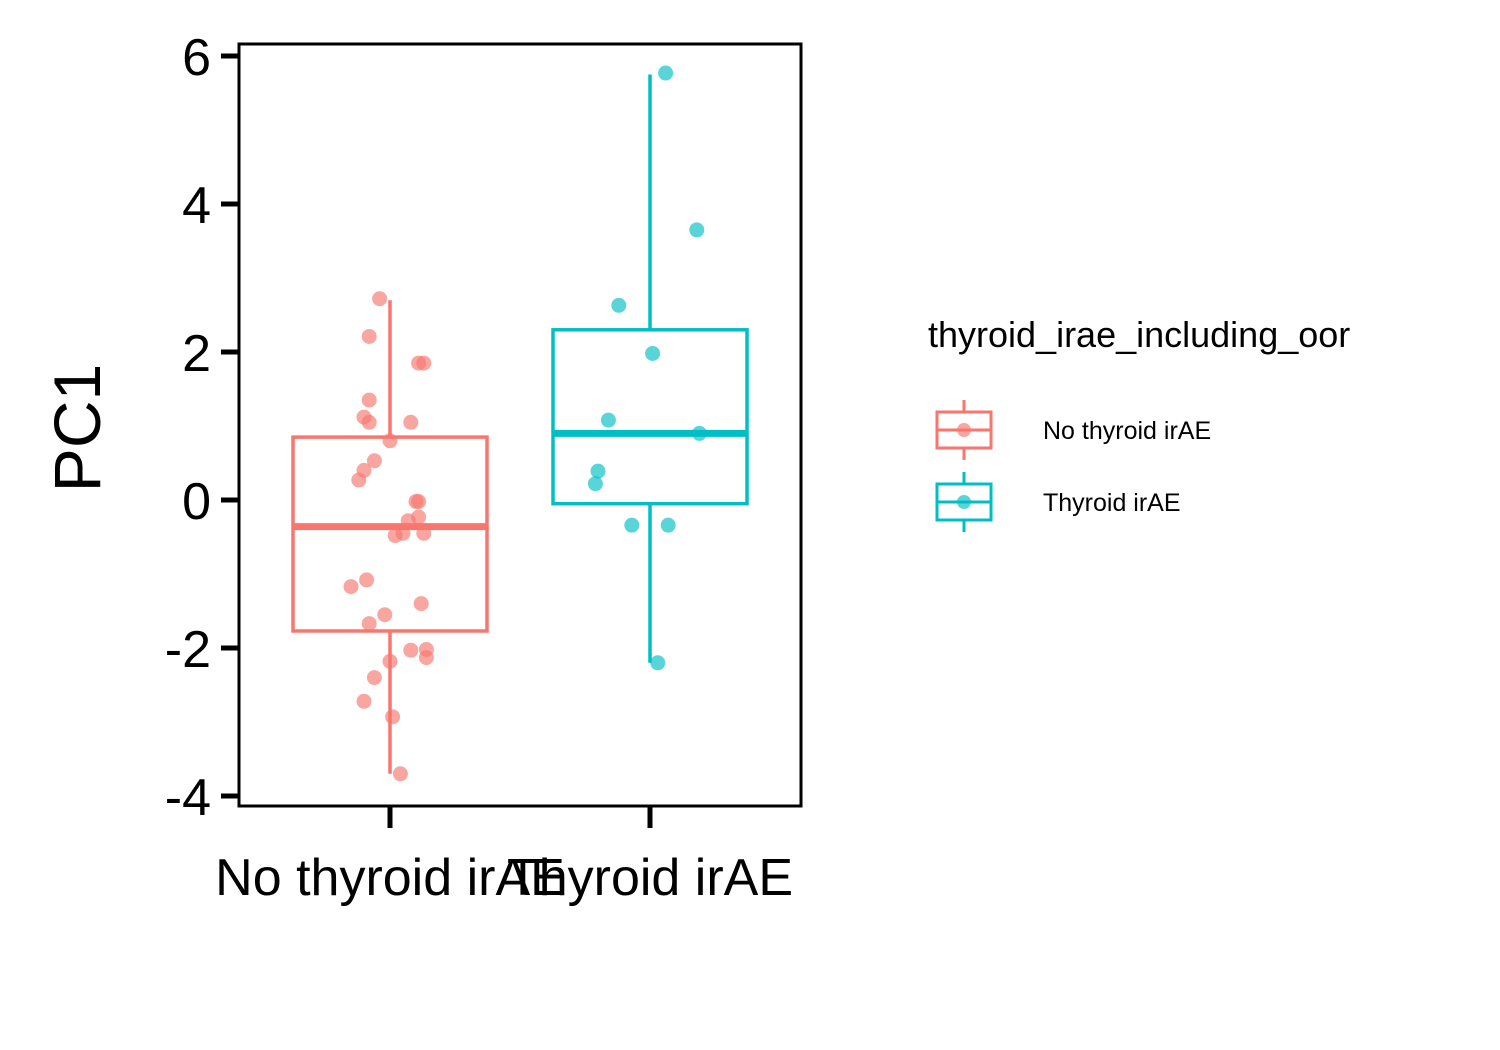 The height and width of the screenshot is (1050, 1500). Describe the element at coordinates (390, 878) in the screenshot. I see `x-tick-label: No thyroid irAE` at that location.